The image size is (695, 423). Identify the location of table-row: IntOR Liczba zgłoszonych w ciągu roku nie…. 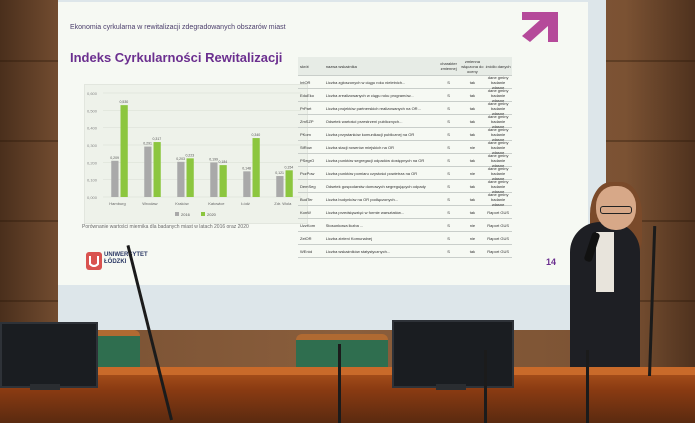
(405, 82).